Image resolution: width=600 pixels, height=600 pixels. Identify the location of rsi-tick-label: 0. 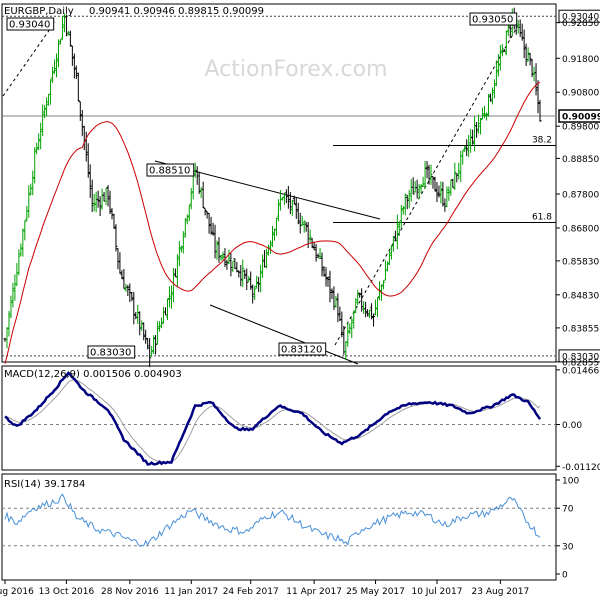
(565, 576).